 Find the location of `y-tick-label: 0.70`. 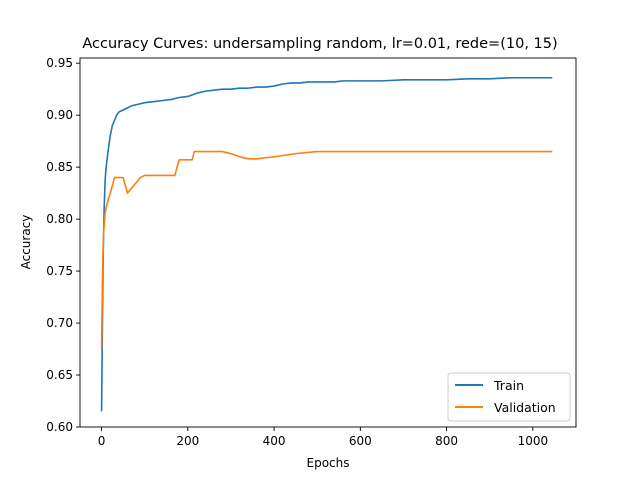

y-tick-label: 0.70 is located at coordinates (59, 323).